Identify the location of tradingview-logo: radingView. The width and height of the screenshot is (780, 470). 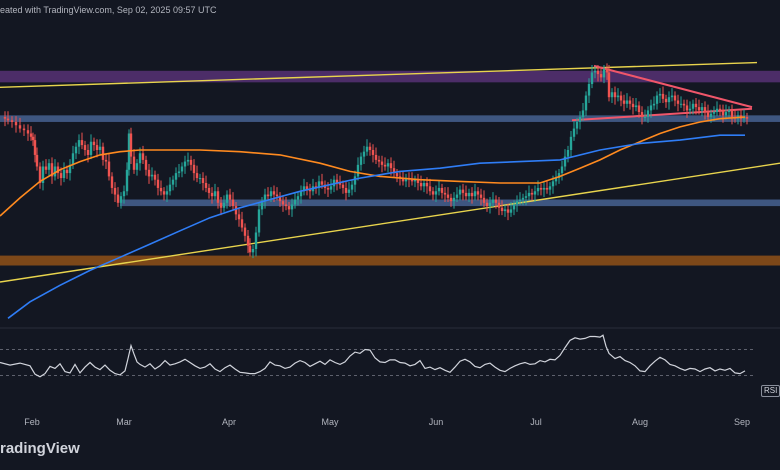
(40, 448).